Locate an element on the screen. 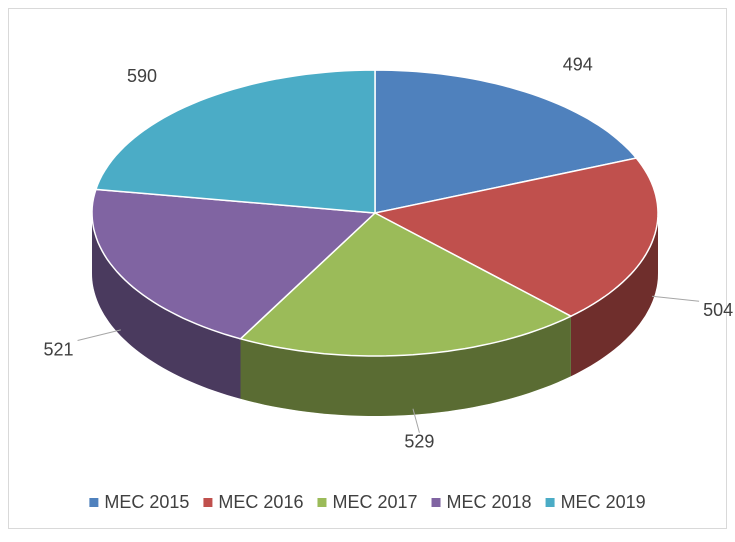 Image resolution: width=735 pixels, height=542 pixels. legend-label: MEC 2016 is located at coordinates (260, 502).